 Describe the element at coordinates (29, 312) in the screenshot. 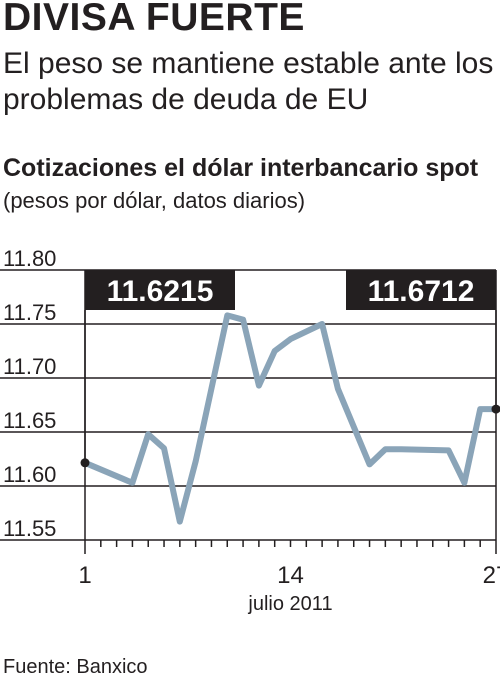

I see `y-tick-label: 11.75` at that location.